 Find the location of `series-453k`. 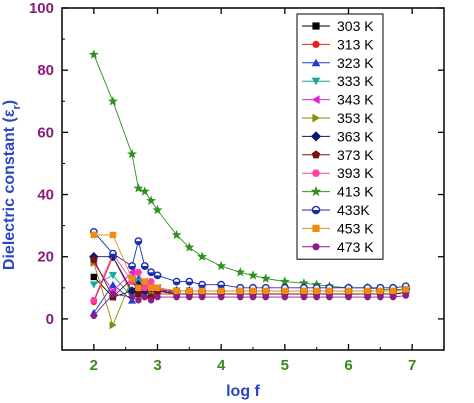

series-453k is located at coordinates (249, 263).